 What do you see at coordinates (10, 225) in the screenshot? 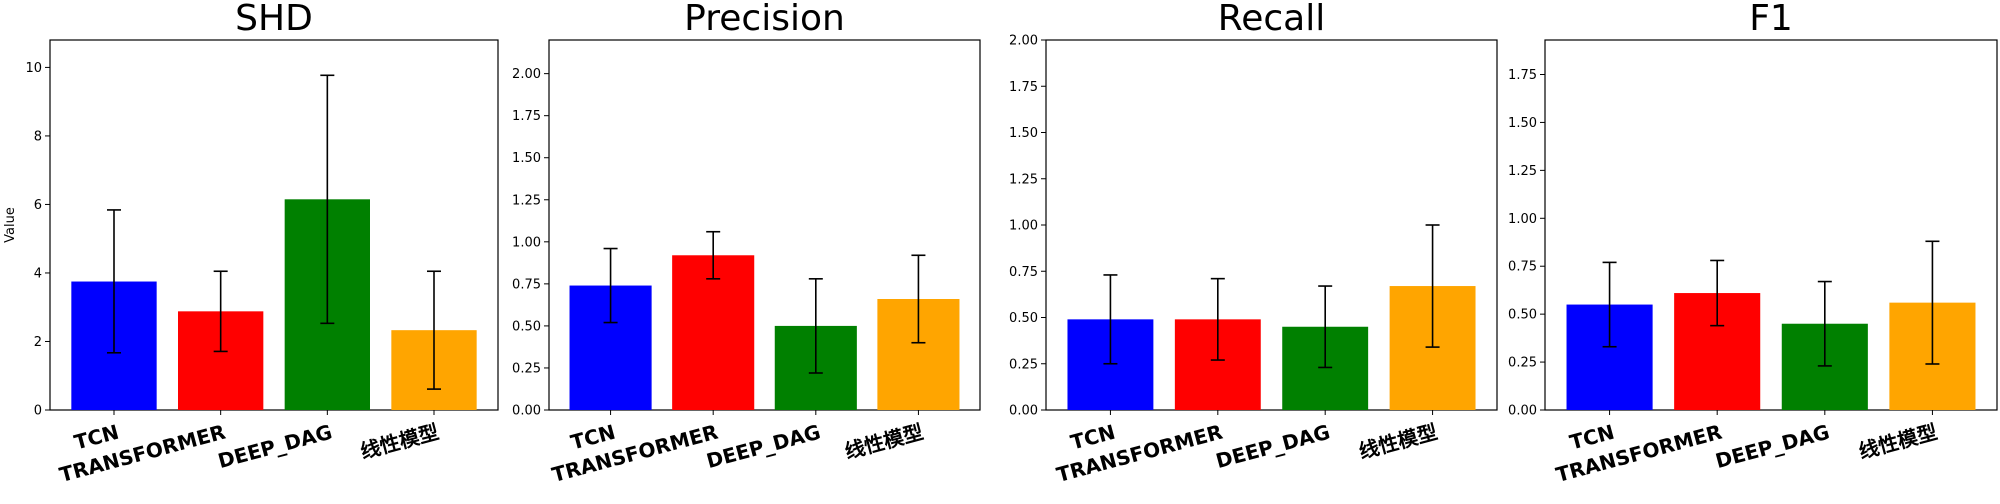
I see `y-axis-label: Value` at bounding box center [10, 225].